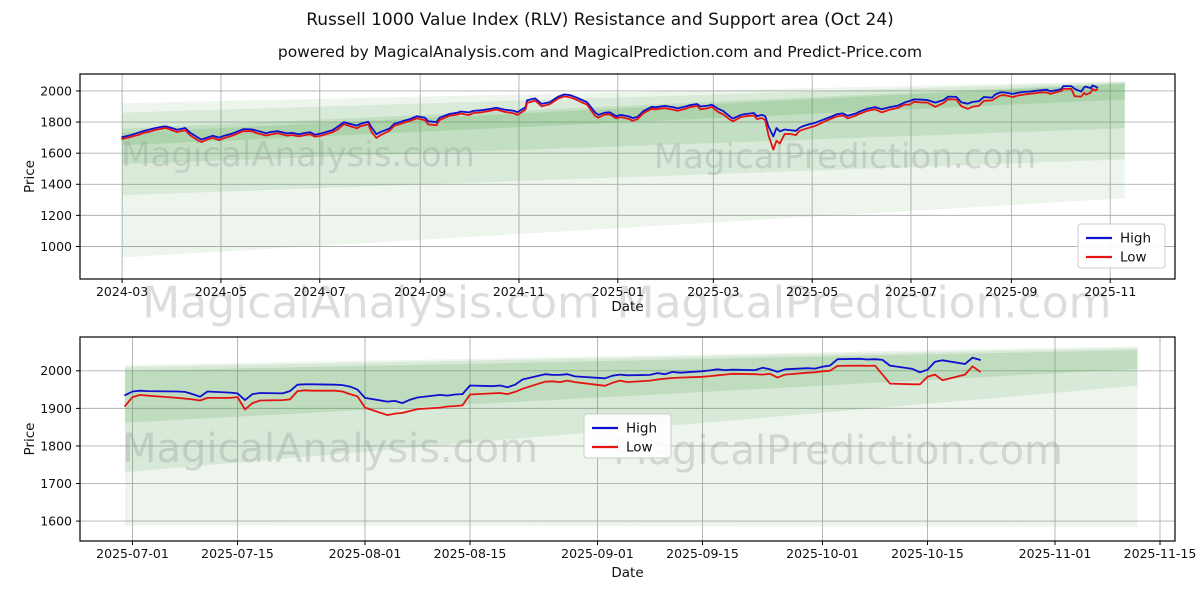 The height and width of the screenshot is (600, 1200). What do you see at coordinates (221, 291) in the screenshot?
I see `x-tick-label: 2024-05` at bounding box center [221, 291].